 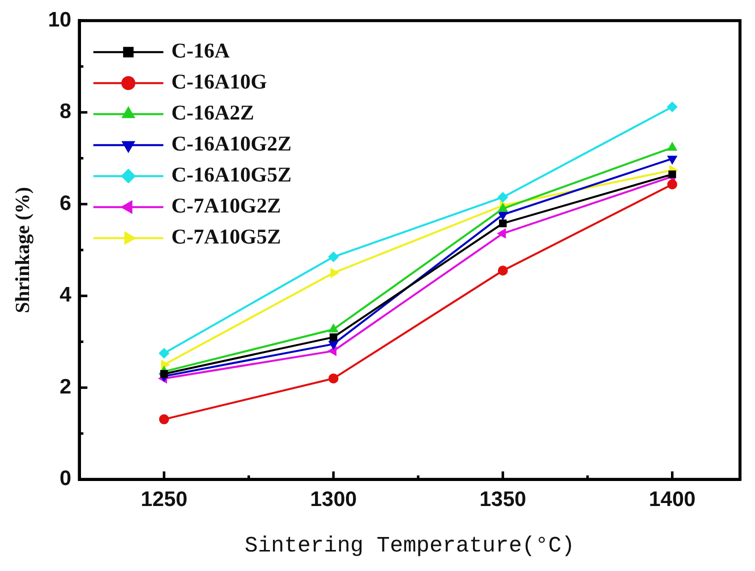 What do you see at coordinates (66, 295) in the screenshot?
I see `y-tick-label: 4` at bounding box center [66, 295].